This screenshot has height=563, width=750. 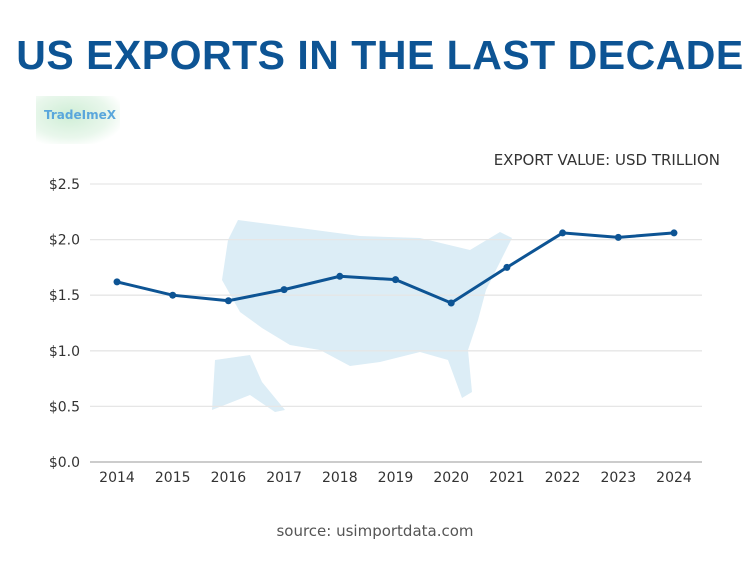 What do you see at coordinates (117, 478) in the screenshot?
I see `x-tick-label: 2014` at bounding box center [117, 478].